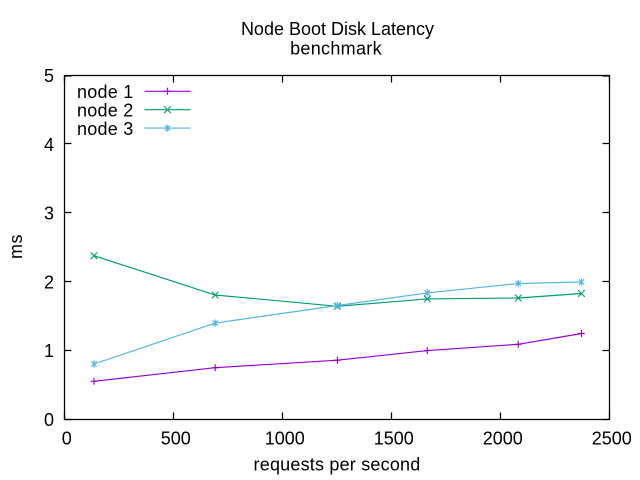 This screenshot has height=480, width=640. Describe the element at coordinates (105, 111) in the screenshot. I see `svg-text: node 2` at that location.